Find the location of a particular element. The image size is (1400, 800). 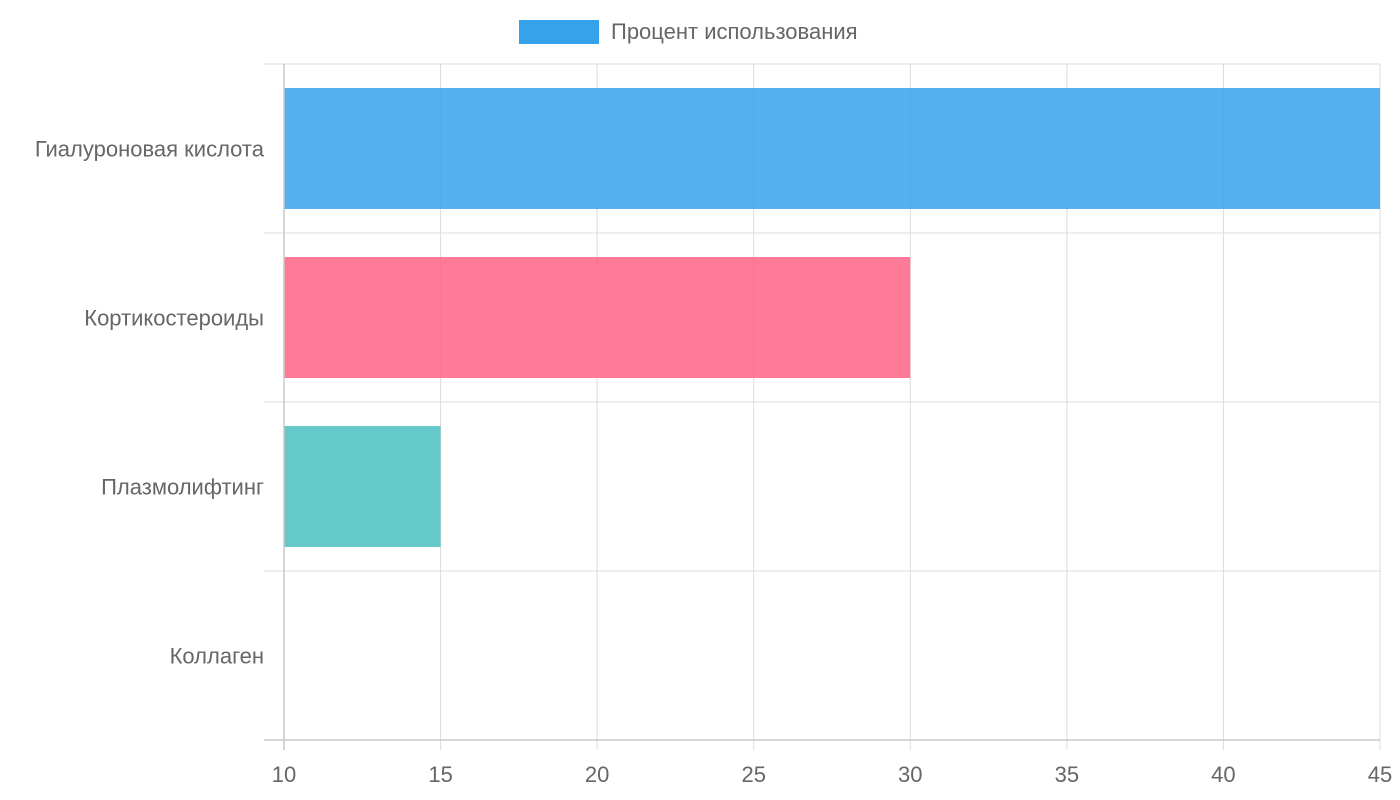

x-tick-label: 30 is located at coordinates (910, 774).